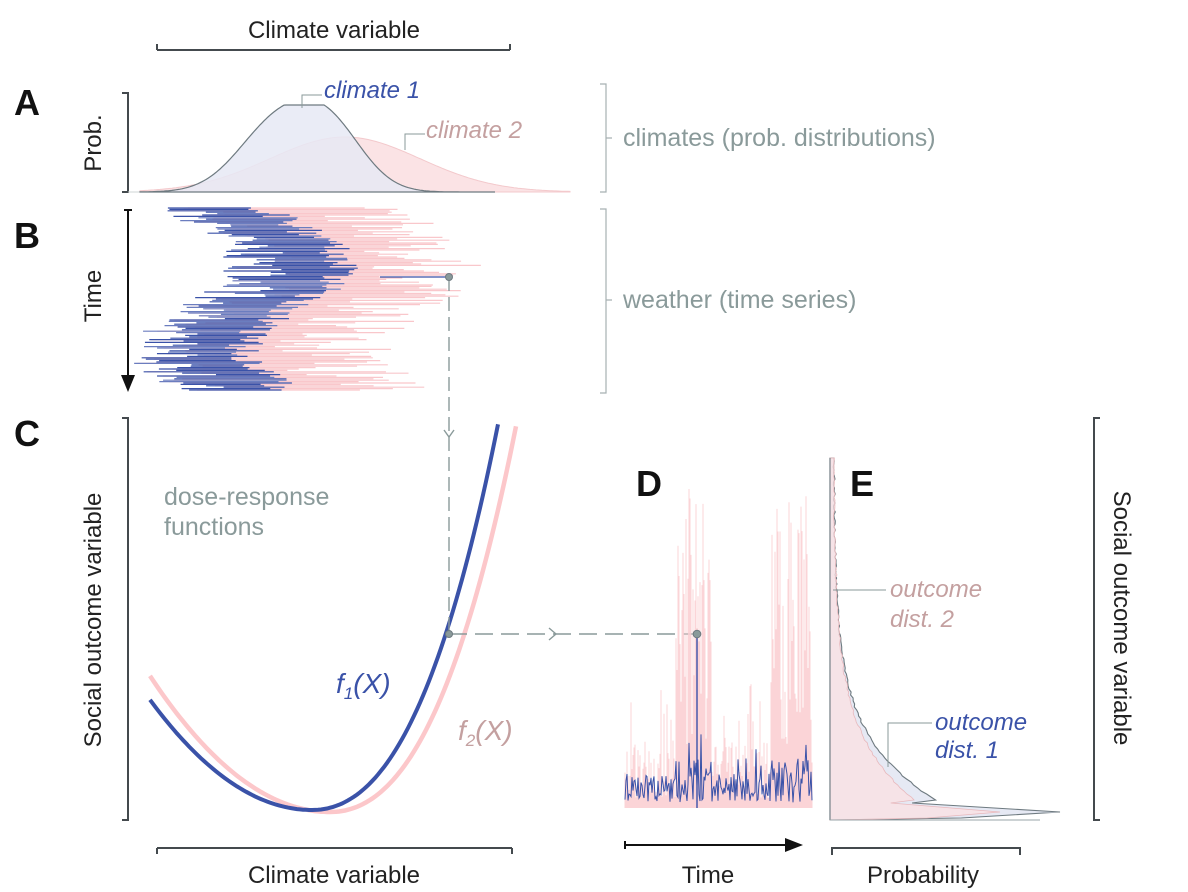 The width and height of the screenshot is (1188, 892). What do you see at coordinates (128, 300) in the screenshot?
I see `time-arrow-vertical` at bounding box center [128, 300].